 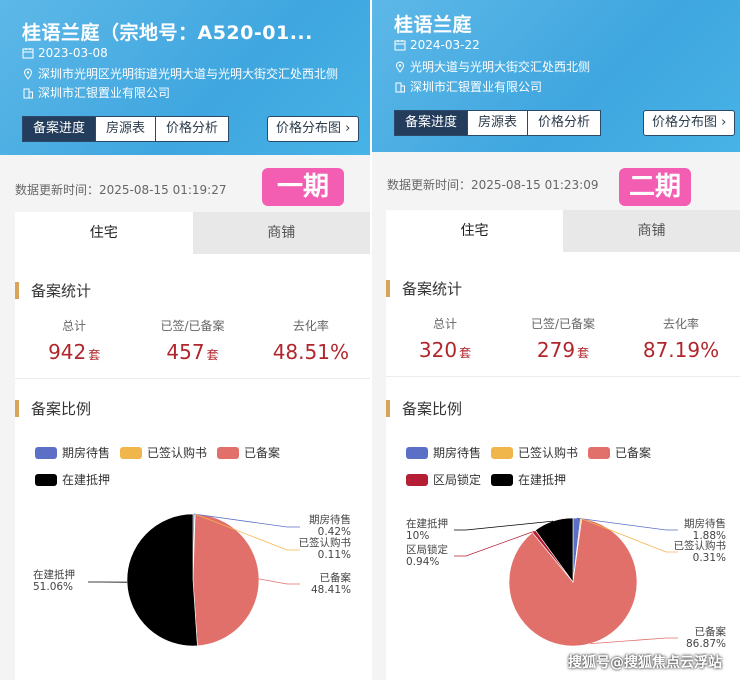 What do you see at coordinates (303, 187) in the screenshot?
I see `phase-badge: 一期` at bounding box center [303, 187].